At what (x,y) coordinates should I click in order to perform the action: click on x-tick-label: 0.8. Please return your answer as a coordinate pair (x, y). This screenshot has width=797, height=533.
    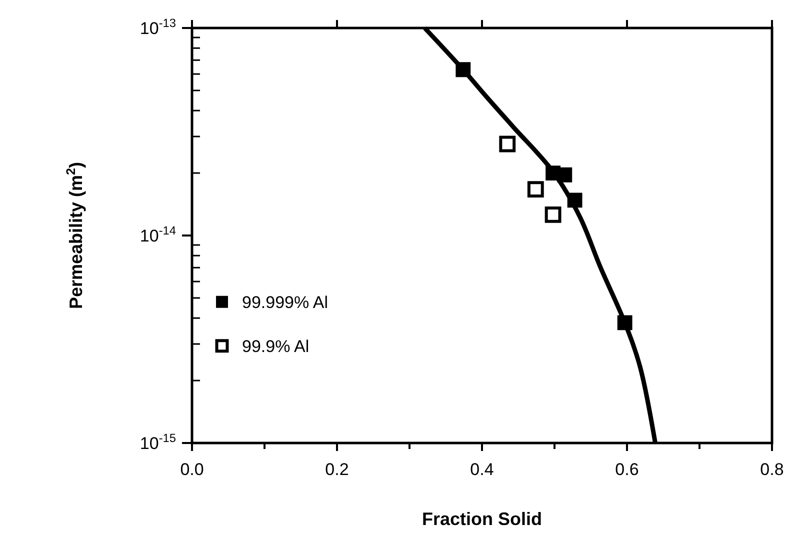
    Looking at the image, I should click on (772, 469).